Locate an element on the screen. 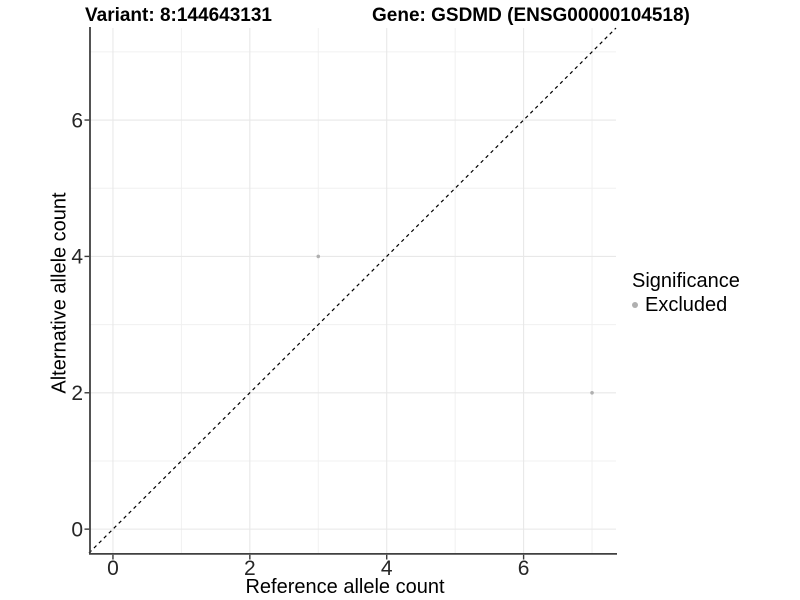 This screenshot has height=600, width=800. y-tick-label: 4 is located at coordinates (77, 257).